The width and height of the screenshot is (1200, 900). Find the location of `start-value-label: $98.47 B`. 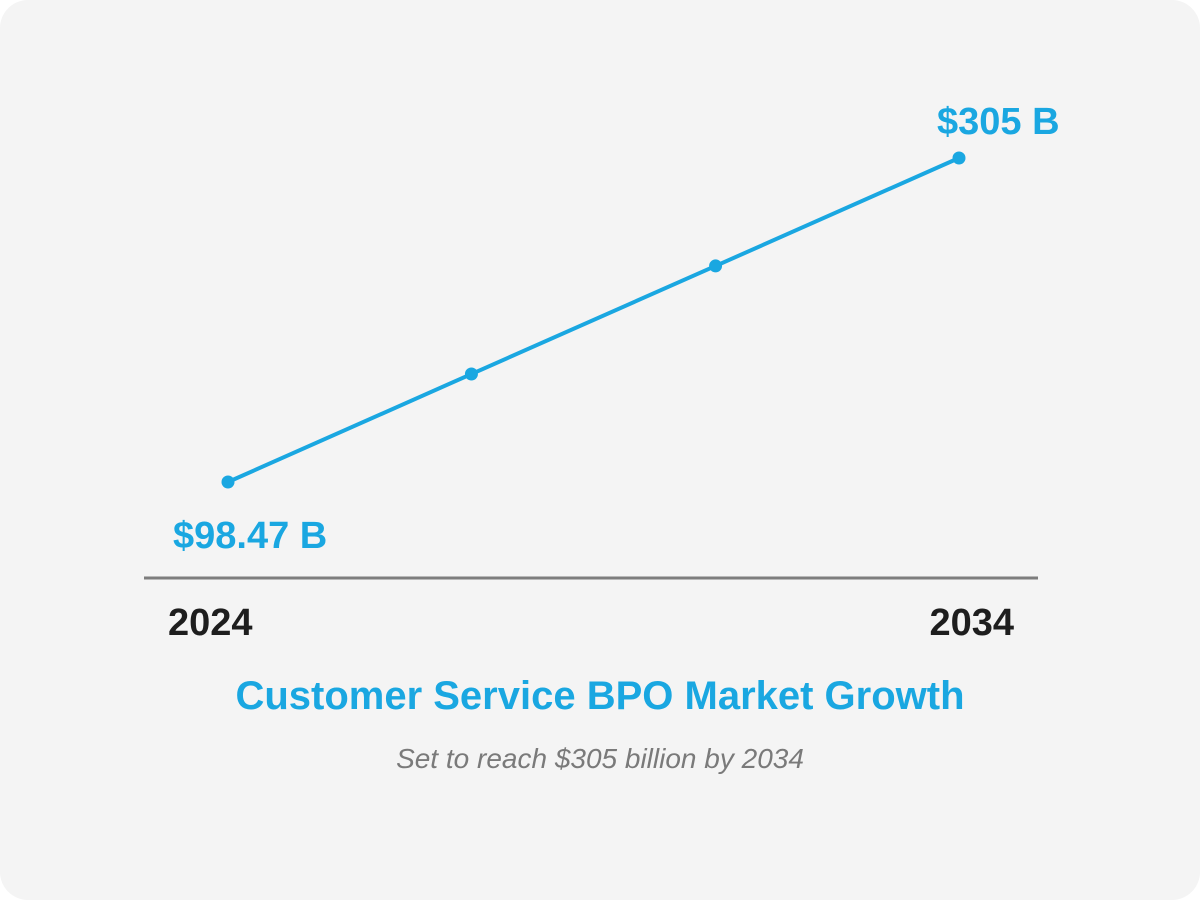

start-value-label: $98.47 B is located at coordinates (250, 536).